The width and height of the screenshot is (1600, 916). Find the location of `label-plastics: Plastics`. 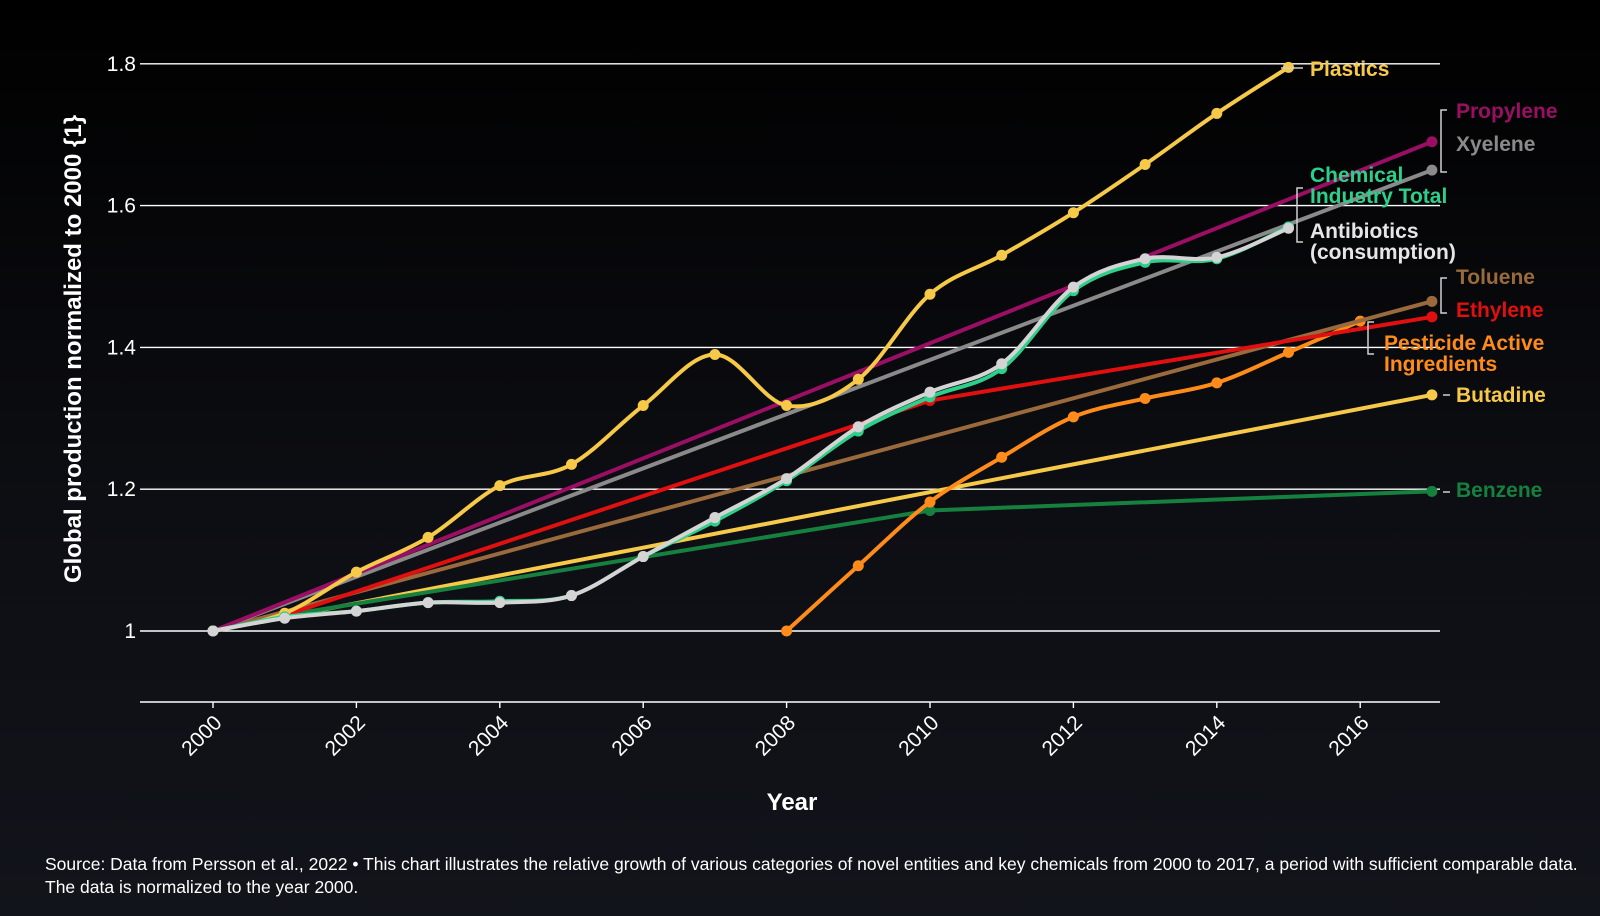

label-plastics: Plastics is located at coordinates (1335, 69).